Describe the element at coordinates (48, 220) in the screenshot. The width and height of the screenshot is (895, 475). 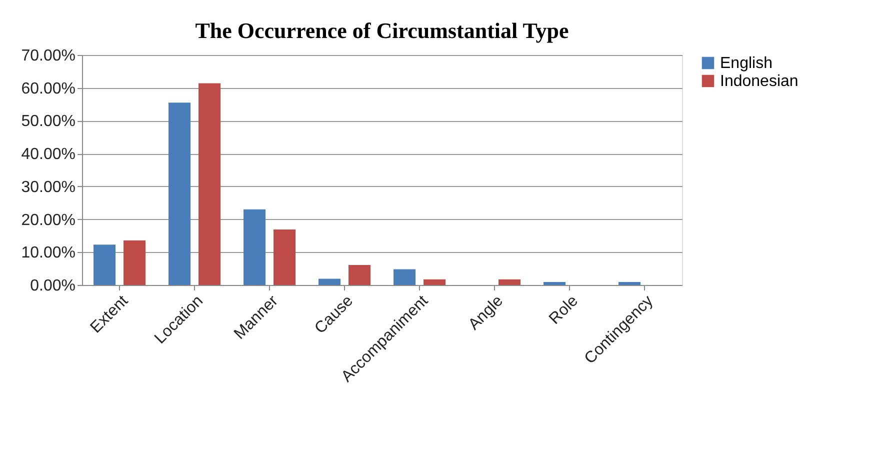
I see `y-tick-label: 20.00%` at that location.